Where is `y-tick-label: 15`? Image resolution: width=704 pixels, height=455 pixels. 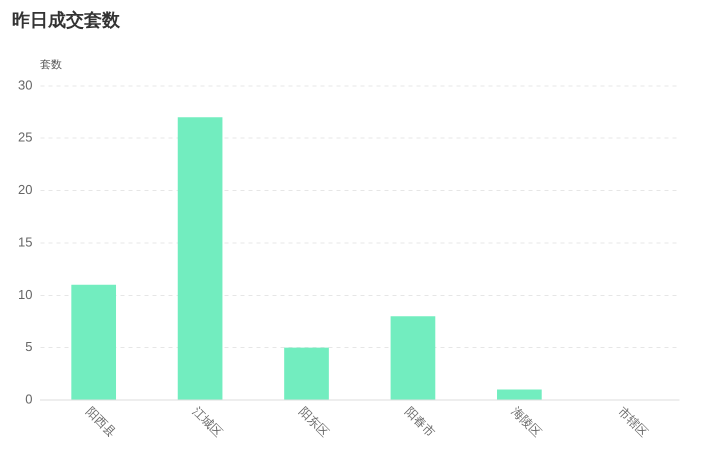 y-tick-label: 15 is located at coordinates (25, 242).